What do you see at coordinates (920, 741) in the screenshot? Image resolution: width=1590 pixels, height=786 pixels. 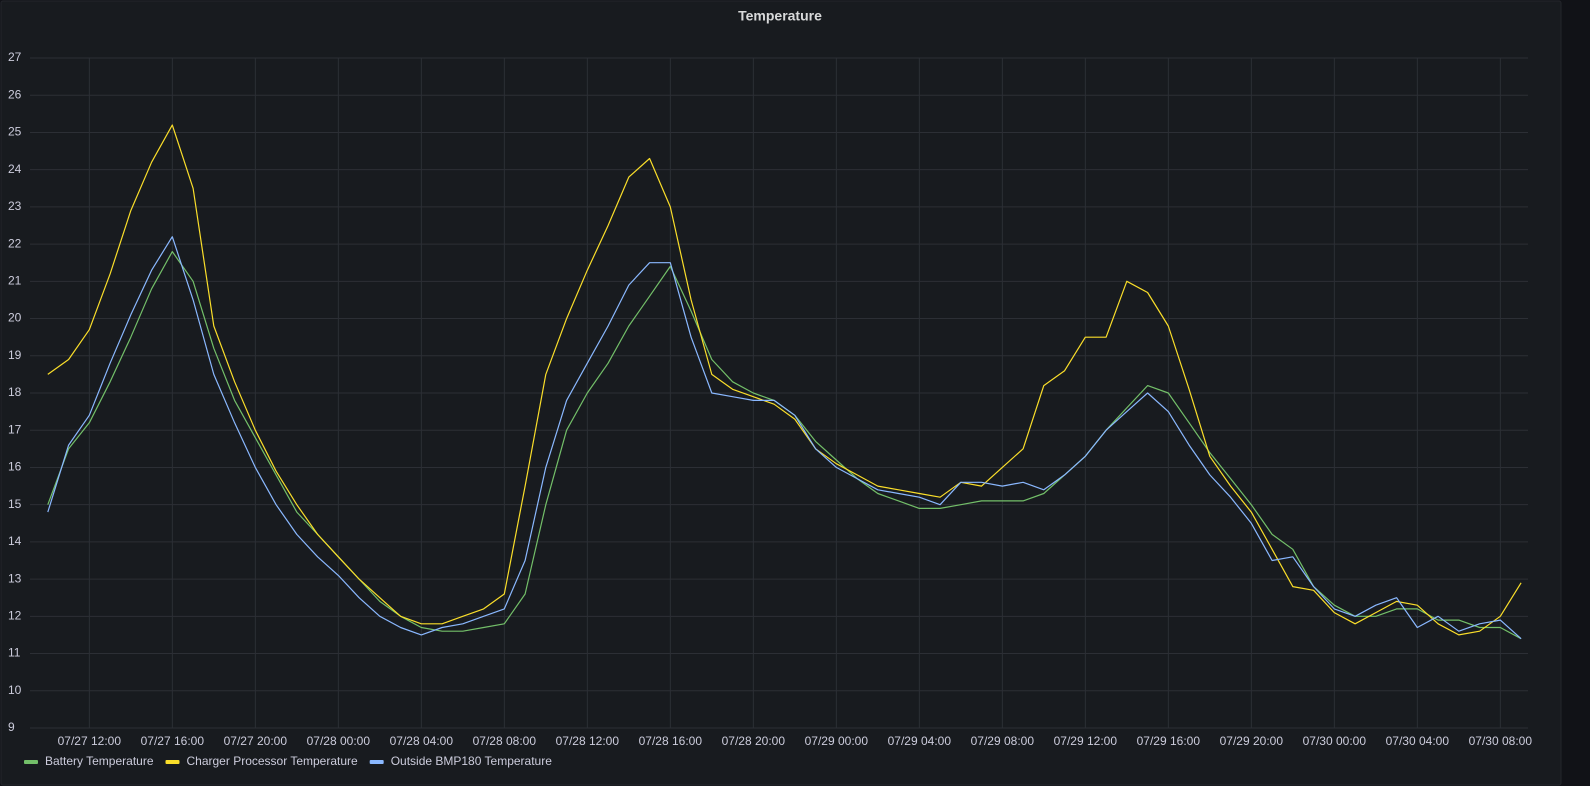 I see `x-tick-label: 07/29 04:00` at bounding box center [920, 741].